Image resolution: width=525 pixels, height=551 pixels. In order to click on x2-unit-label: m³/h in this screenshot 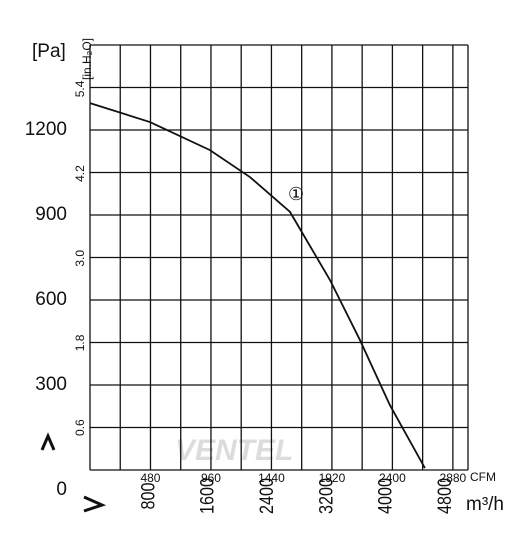, I will do `click(485, 504)`.